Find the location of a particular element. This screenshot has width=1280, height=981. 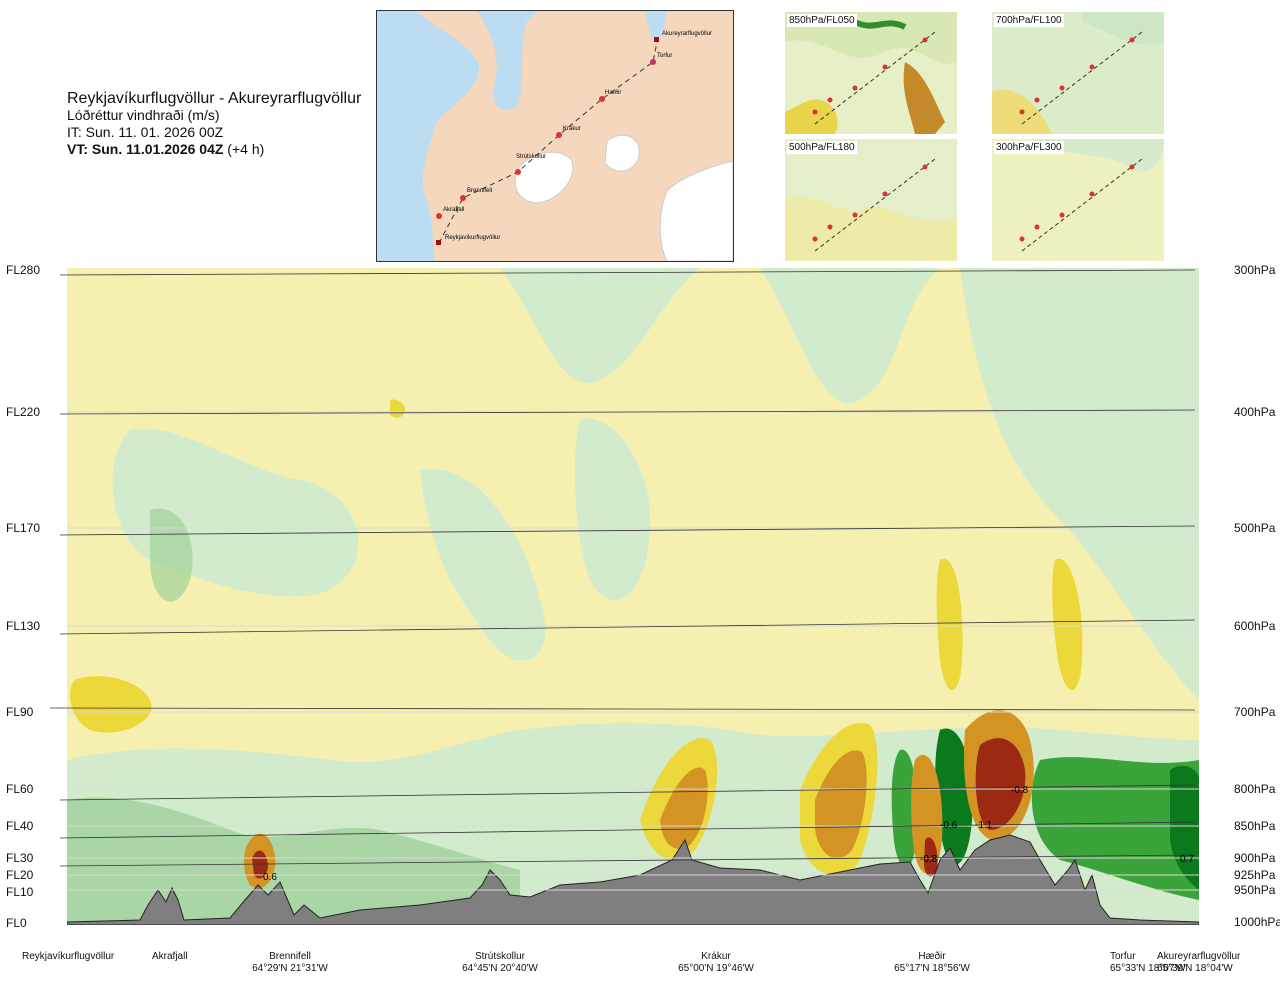

annotation-haedir-3: -1.1 is located at coordinates (984, 825).